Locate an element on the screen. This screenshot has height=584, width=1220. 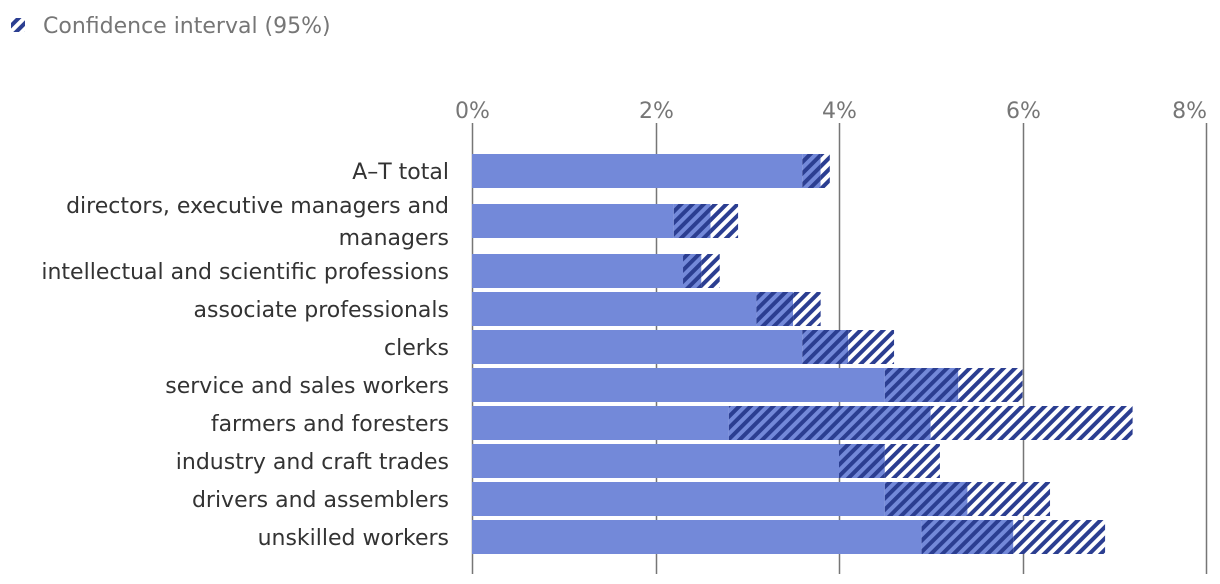
x-tick-label: 4% is located at coordinates (839, 111).